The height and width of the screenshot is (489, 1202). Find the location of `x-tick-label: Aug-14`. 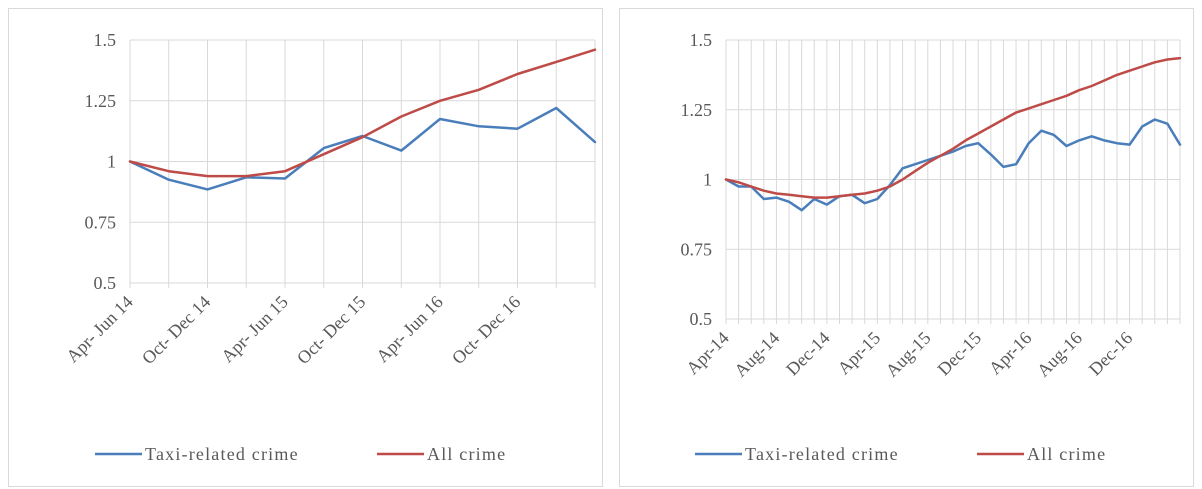

x-tick-label: Aug-14 is located at coordinates (756, 354).